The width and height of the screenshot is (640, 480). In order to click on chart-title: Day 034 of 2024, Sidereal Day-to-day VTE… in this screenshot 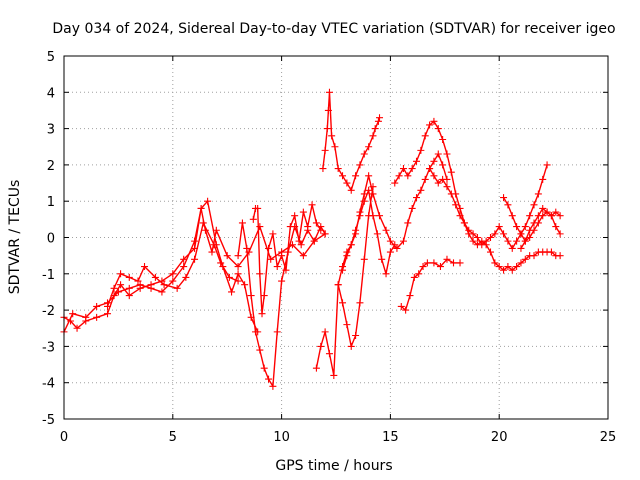, I will do `click(333, 29)`.